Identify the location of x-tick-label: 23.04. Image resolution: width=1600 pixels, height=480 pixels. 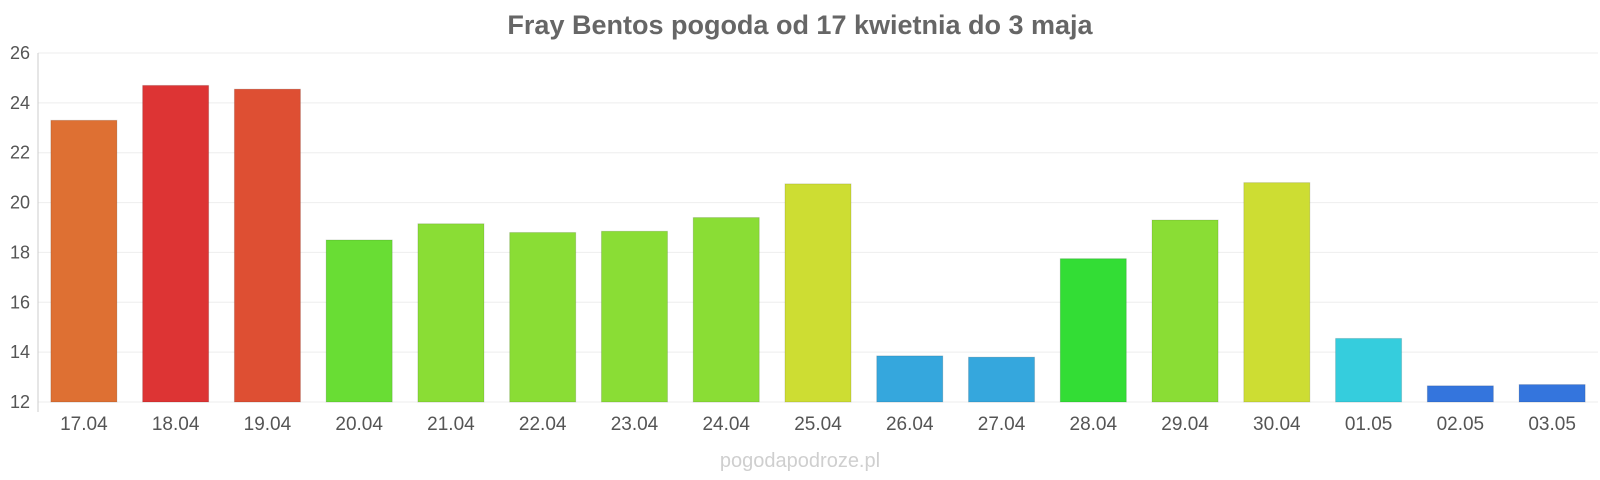
(635, 424).